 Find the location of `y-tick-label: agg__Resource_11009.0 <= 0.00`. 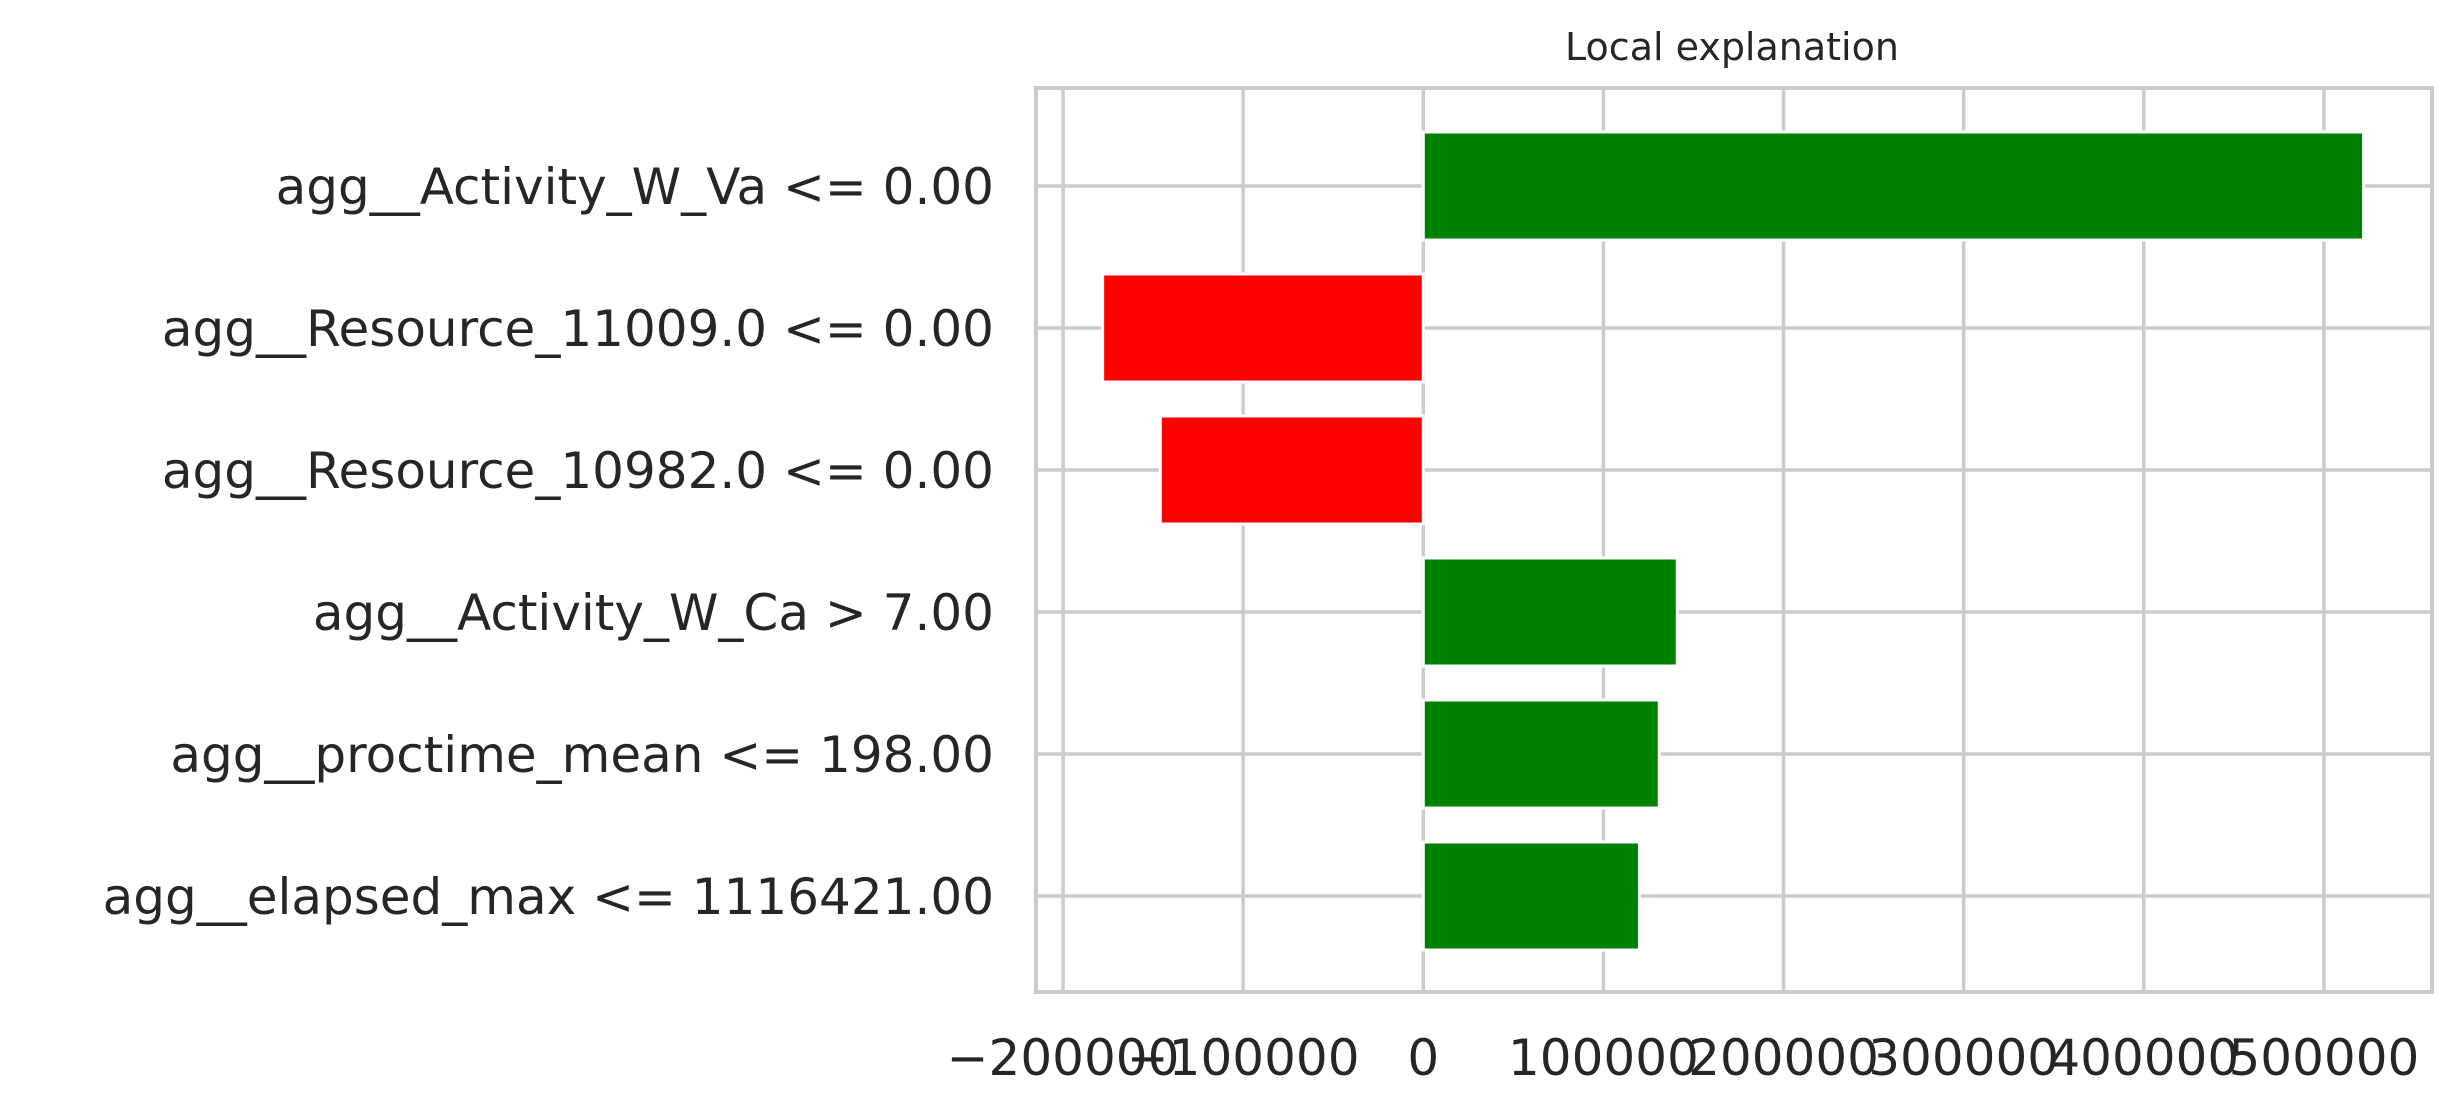

y-tick-label: agg__Resource_11009.0 <= 0.00 is located at coordinates (578, 329).